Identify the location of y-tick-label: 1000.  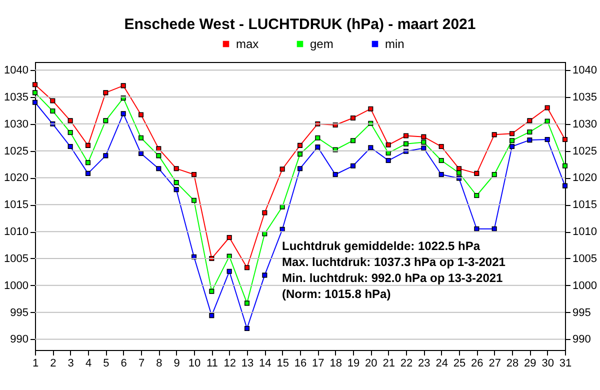
(16, 286).